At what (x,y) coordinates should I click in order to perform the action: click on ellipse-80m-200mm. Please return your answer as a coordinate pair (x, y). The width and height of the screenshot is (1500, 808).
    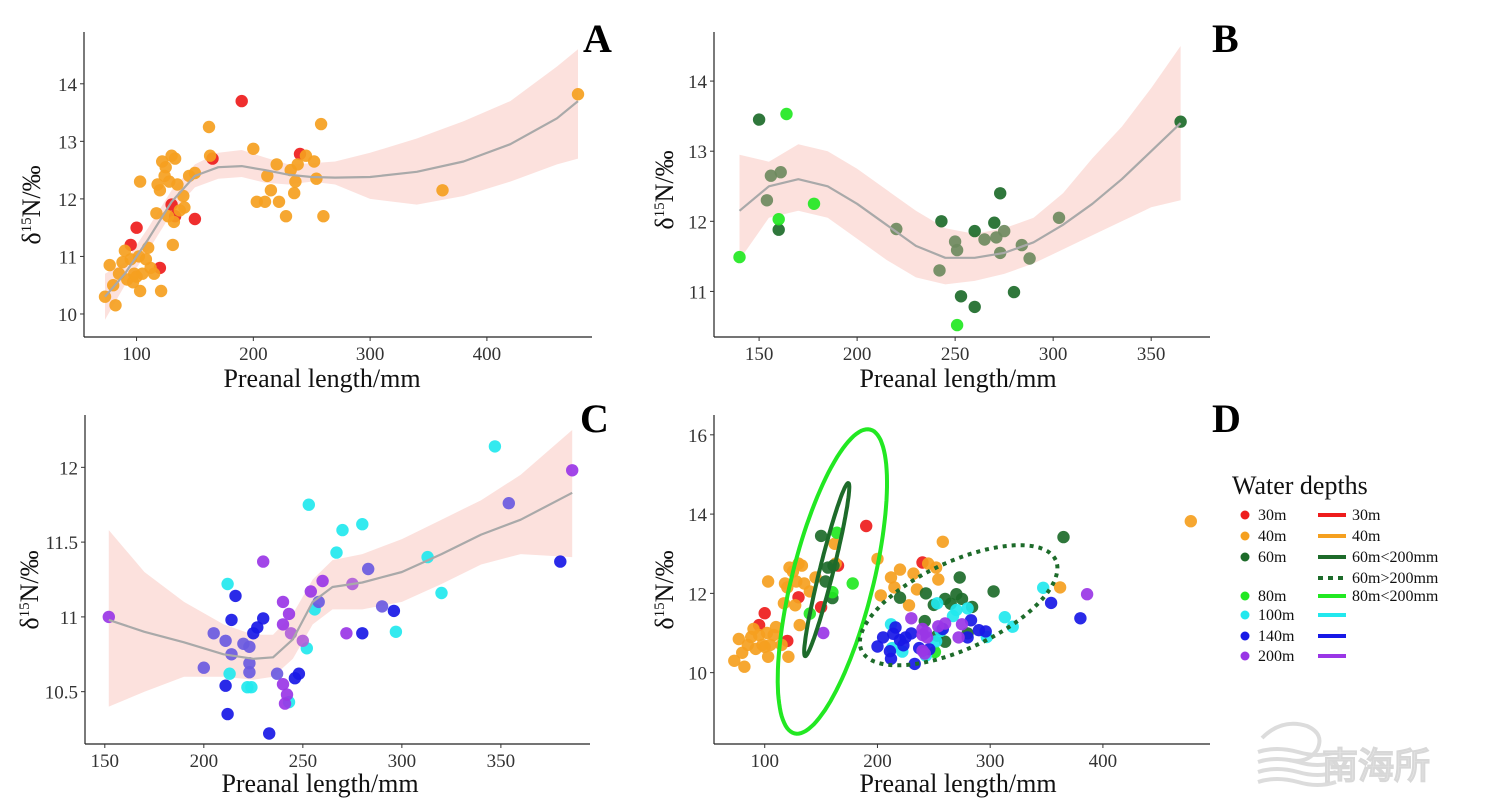
    Looking at the image, I should click on (832, 581).